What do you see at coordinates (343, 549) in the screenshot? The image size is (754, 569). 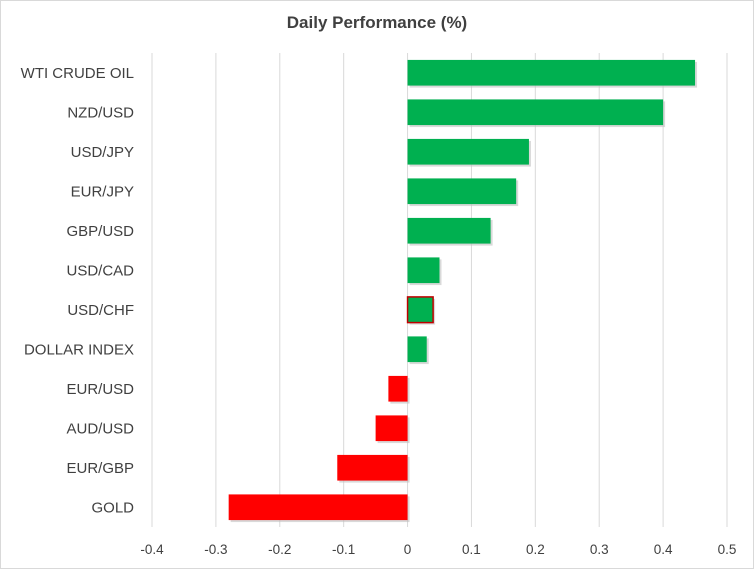 I see `x-tick-label: -0.1` at bounding box center [343, 549].